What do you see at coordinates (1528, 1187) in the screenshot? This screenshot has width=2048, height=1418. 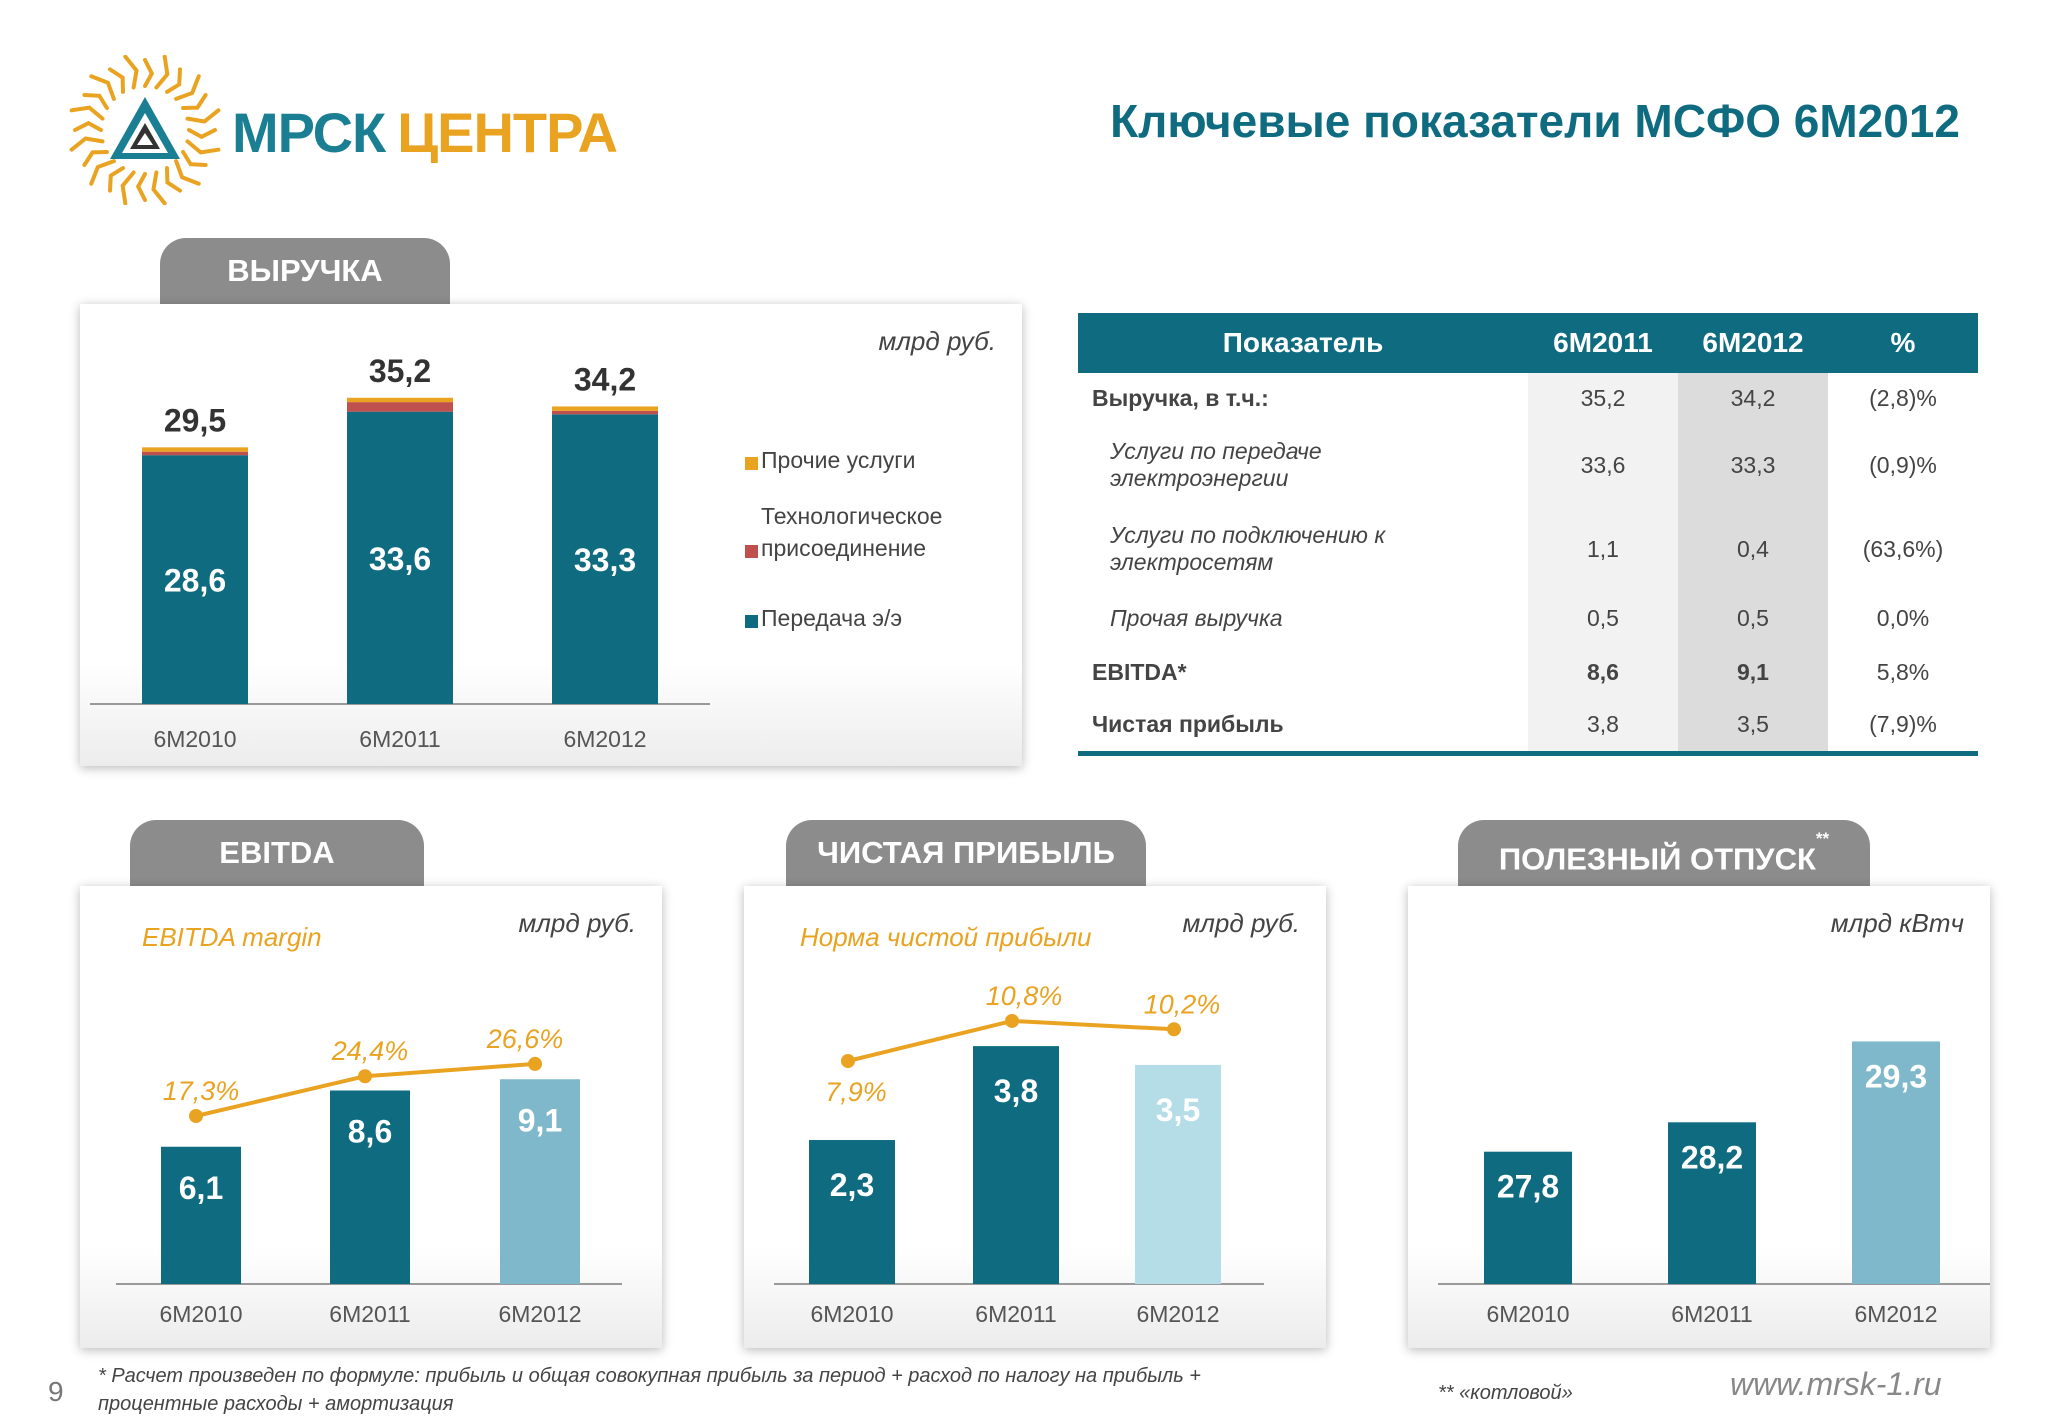 I see `supply-bar-label: 27,8` at bounding box center [1528, 1187].